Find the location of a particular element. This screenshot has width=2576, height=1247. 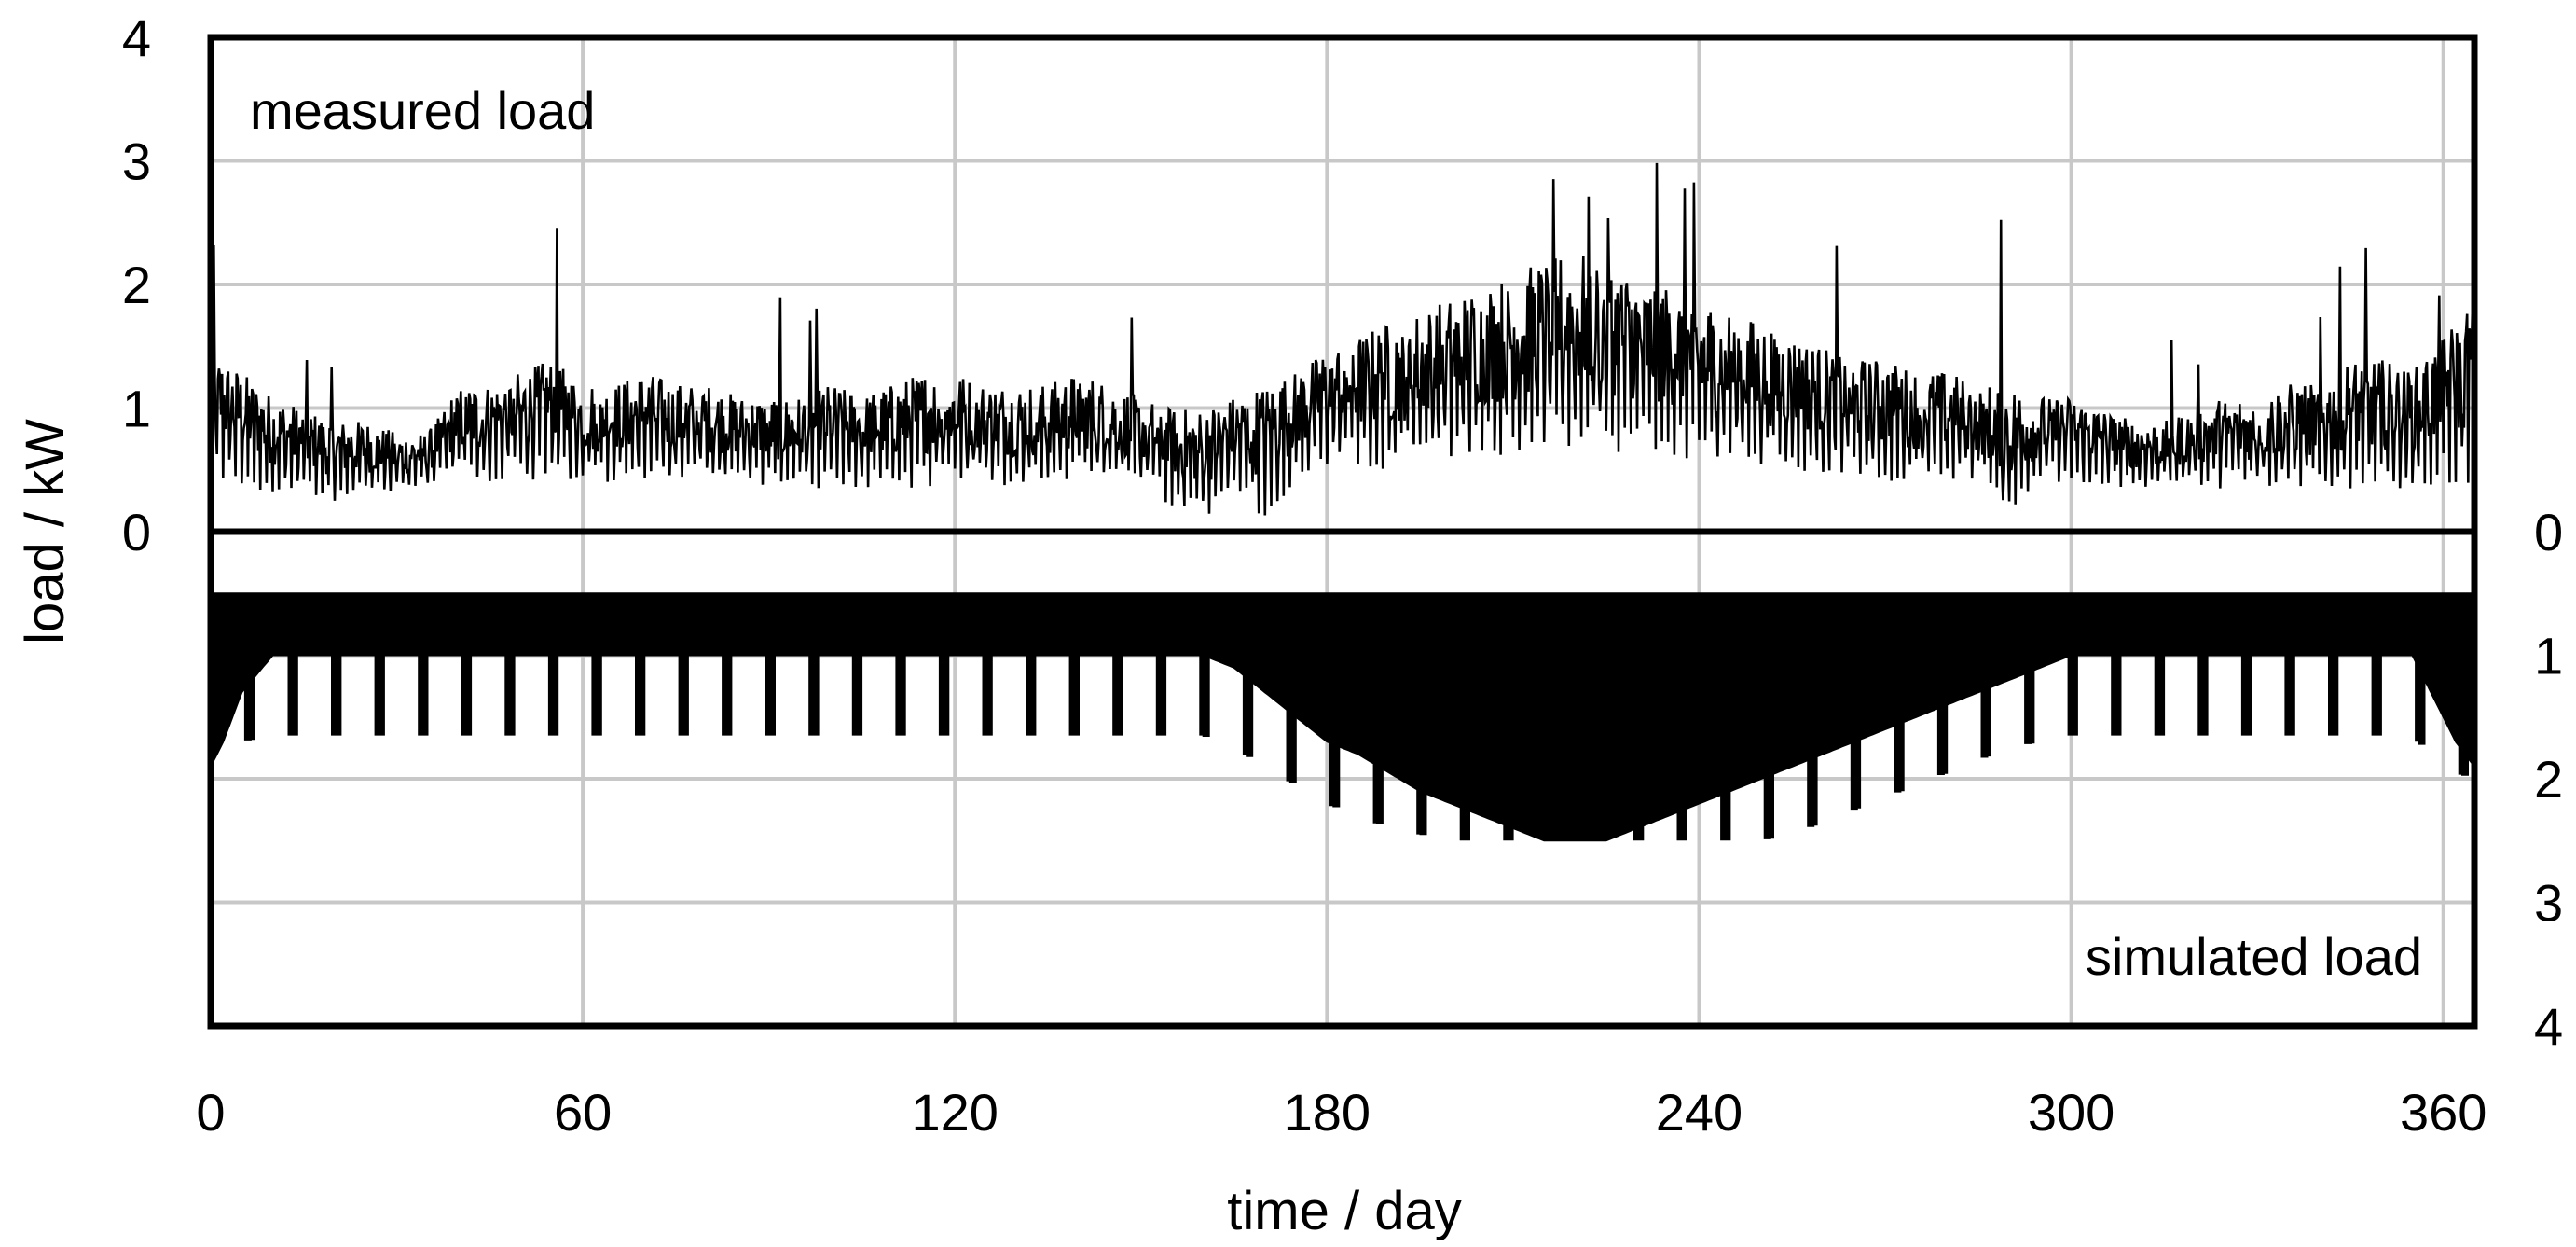

x-tick-label: 180 is located at coordinates (1327, 1112).